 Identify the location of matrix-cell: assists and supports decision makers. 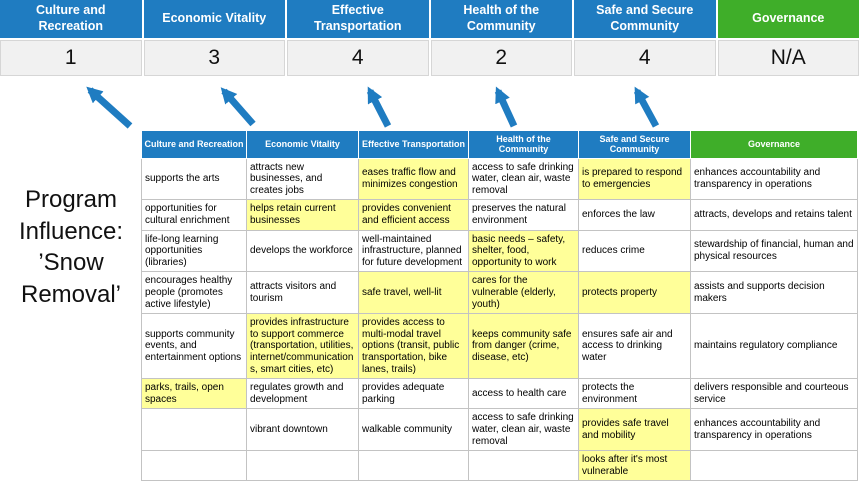
(774, 293).